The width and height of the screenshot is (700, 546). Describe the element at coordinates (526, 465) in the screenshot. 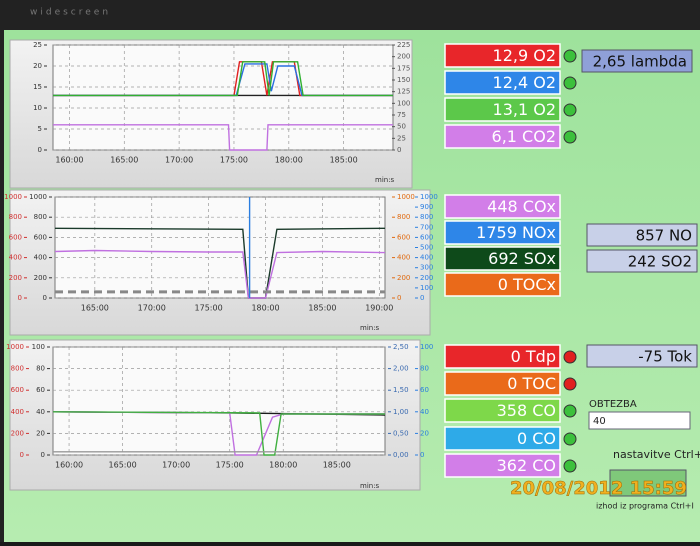

I see `reading-text: 362 CO` at that location.